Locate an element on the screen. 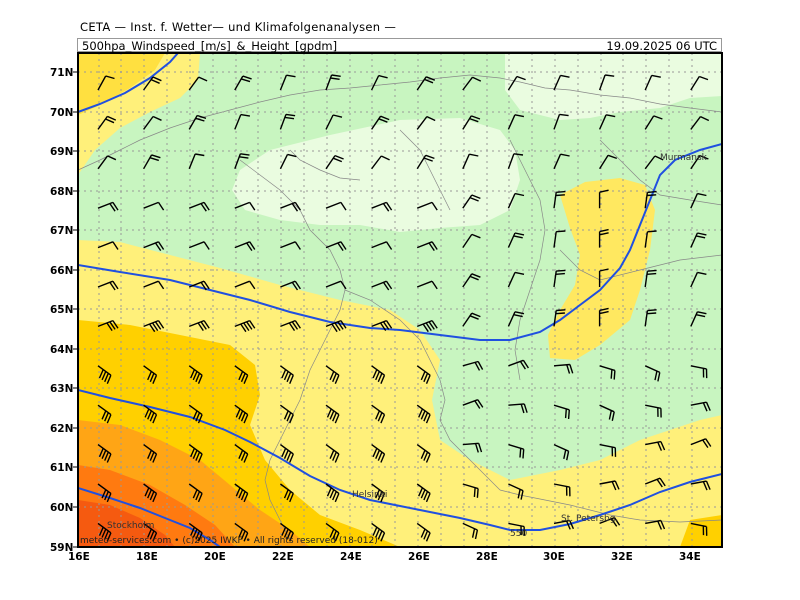  lat-label-71: 71N is located at coordinates (61, 73).